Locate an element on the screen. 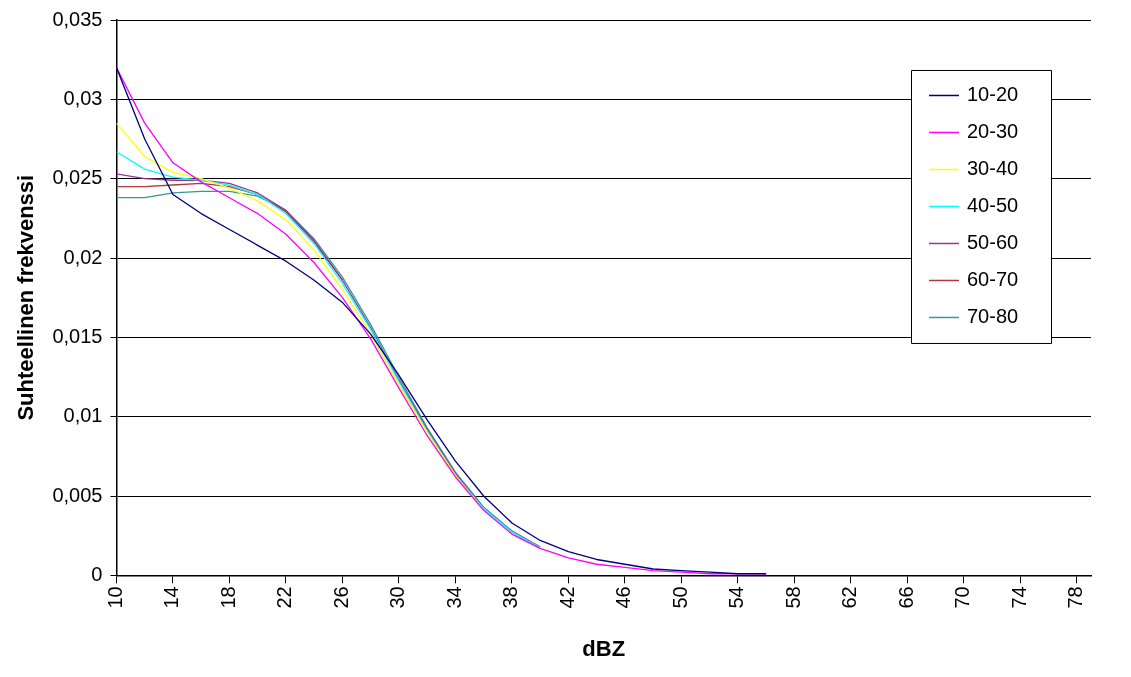 The width and height of the screenshot is (1131, 677). x-tick-label: 22 is located at coordinates (284, 597).